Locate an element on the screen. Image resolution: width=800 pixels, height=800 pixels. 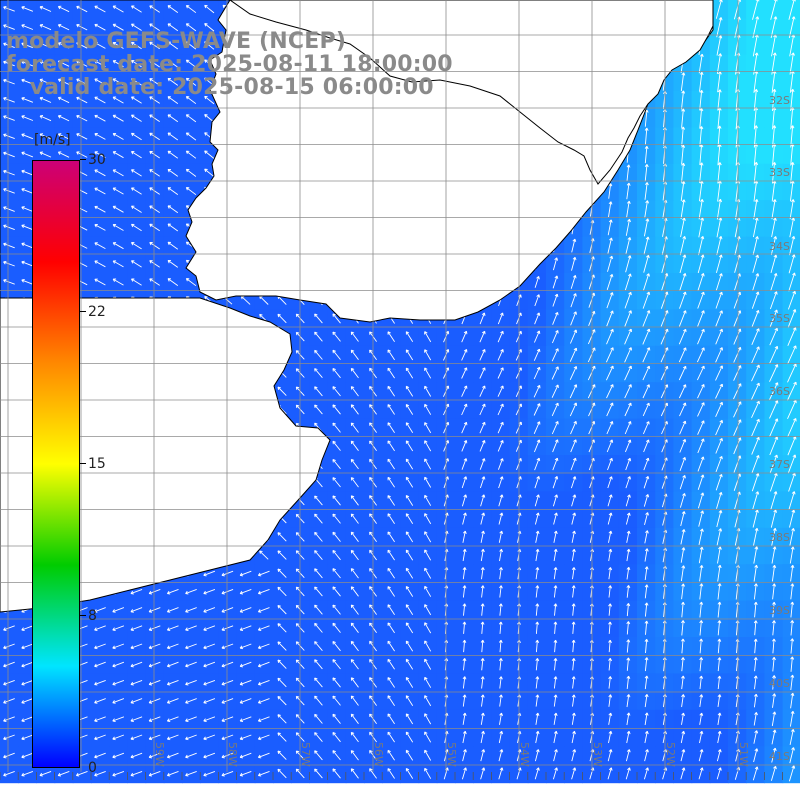
lon-label-55w: 55W is located at coordinates (451, 754).